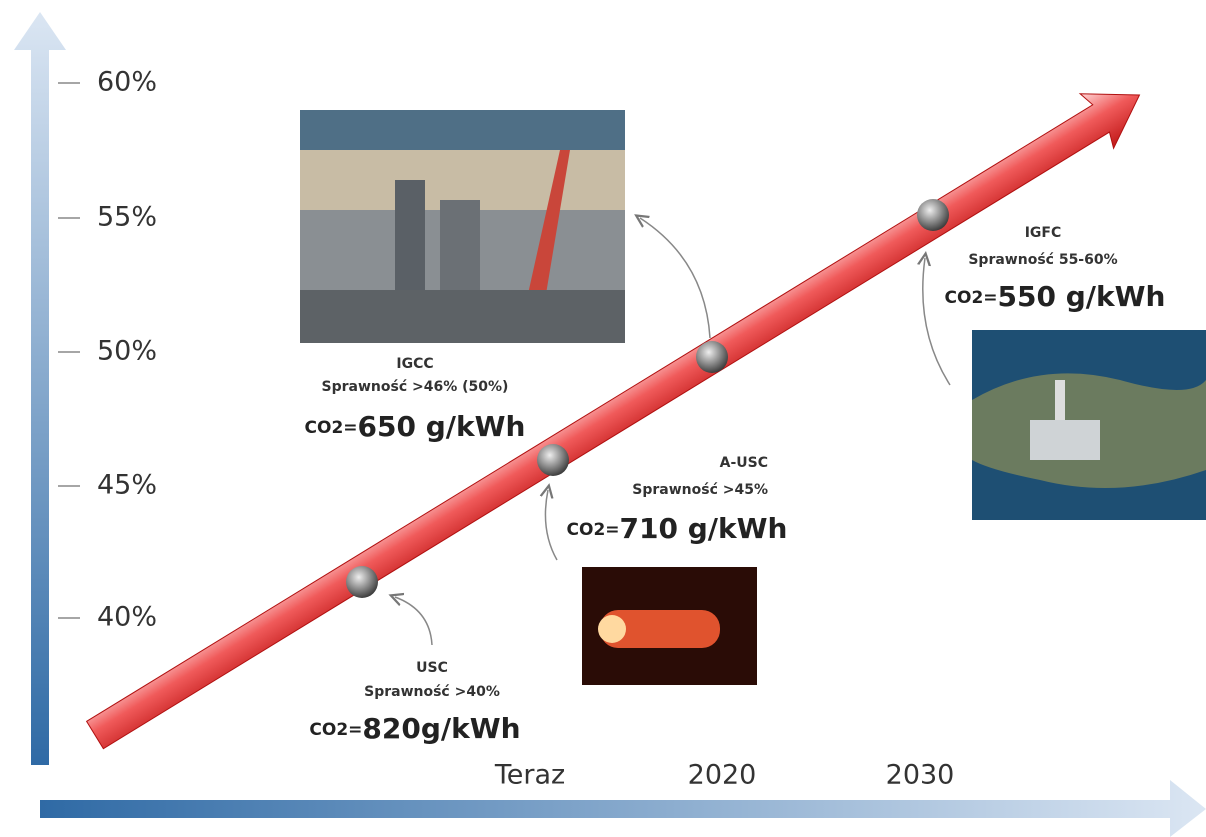  What do you see at coordinates (744, 463) in the screenshot?
I see `milestone-name: A-USC` at bounding box center [744, 463].